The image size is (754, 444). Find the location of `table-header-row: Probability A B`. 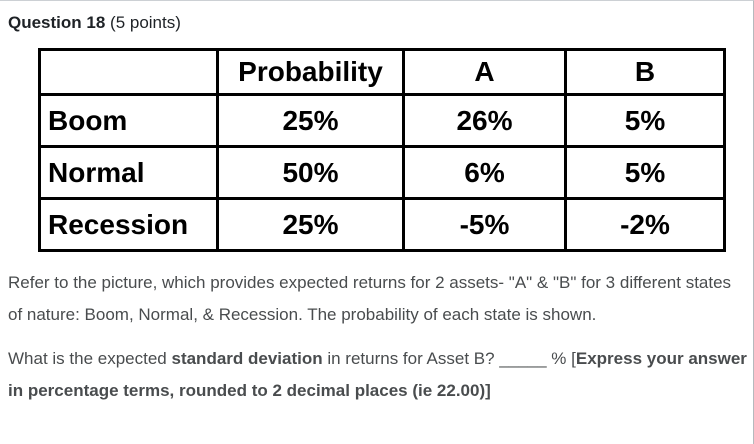

table-header-row: Probability A B is located at coordinates (382, 72).